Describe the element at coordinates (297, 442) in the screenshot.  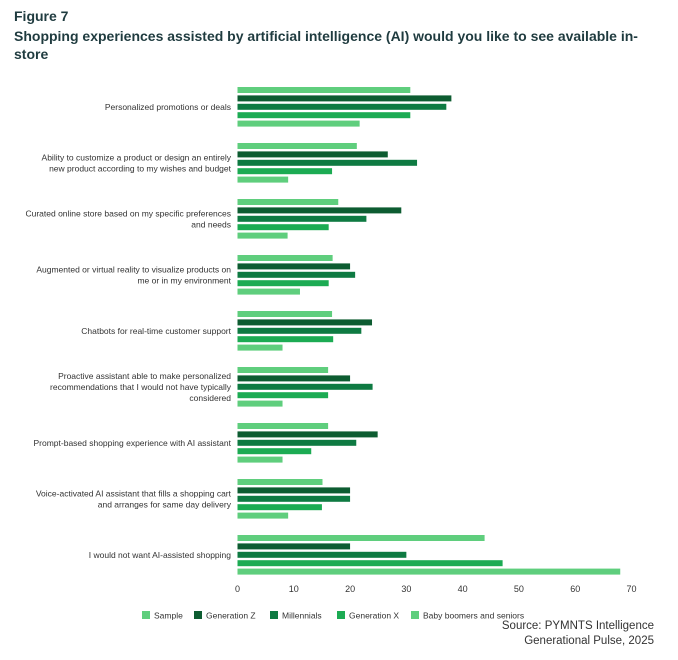
I see `bar-7-millennials` at that location.